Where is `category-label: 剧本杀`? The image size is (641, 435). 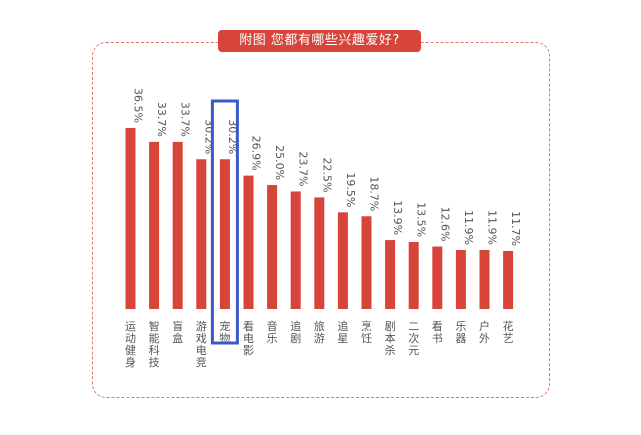
category-label: 剧本杀 is located at coordinates (390, 338).